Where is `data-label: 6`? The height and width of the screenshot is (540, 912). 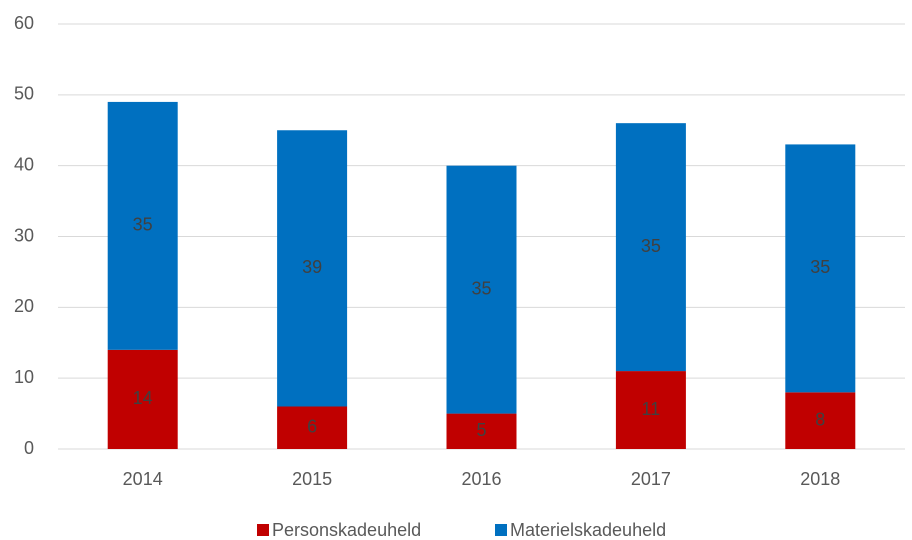 data-label: 6 is located at coordinates (312, 427).